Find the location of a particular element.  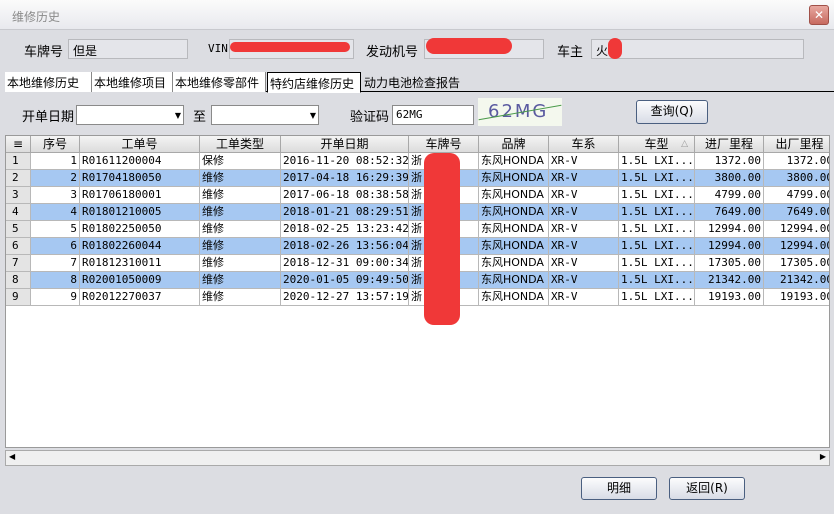

row-number: 1 is located at coordinates (18, 161).